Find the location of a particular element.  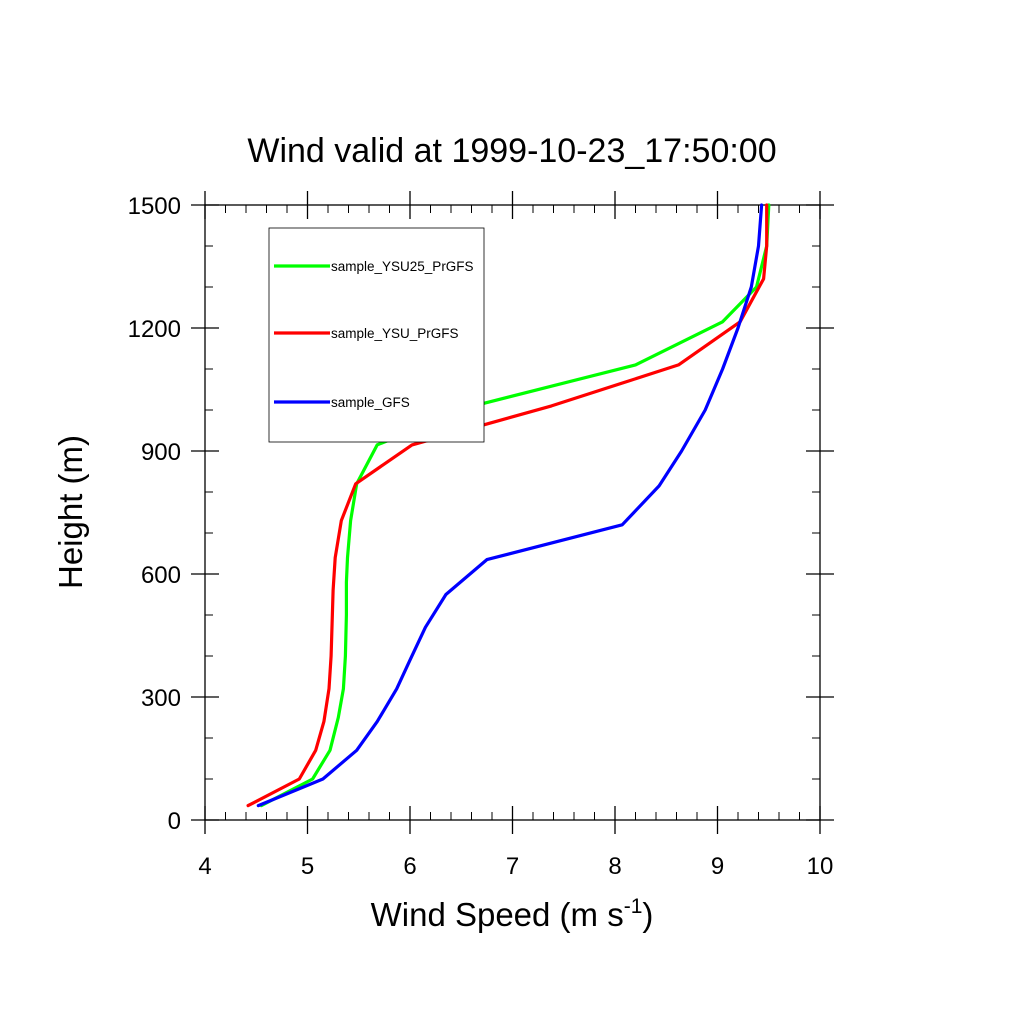

legend-label: sample_YSU25_PrGFS is located at coordinates (402, 266).